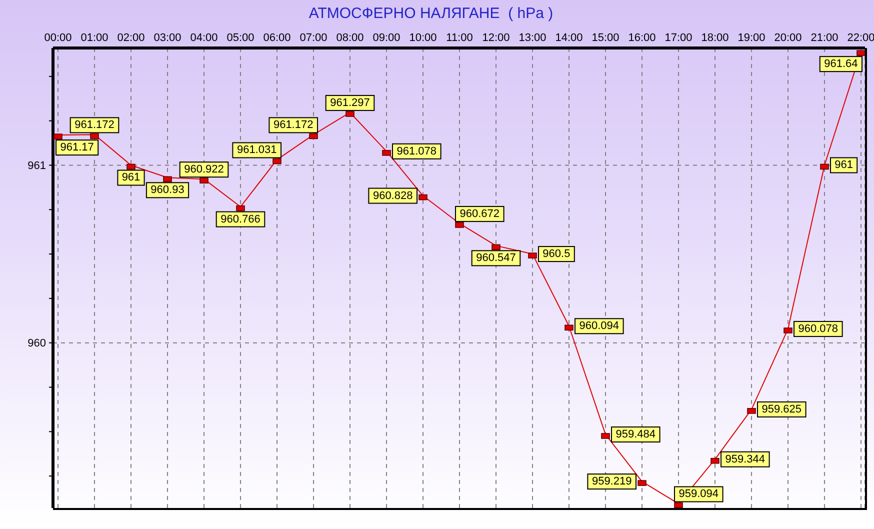  Describe the element at coordinates (392, 196) in the screenshot. I see `data-label: 960.828` at that location.